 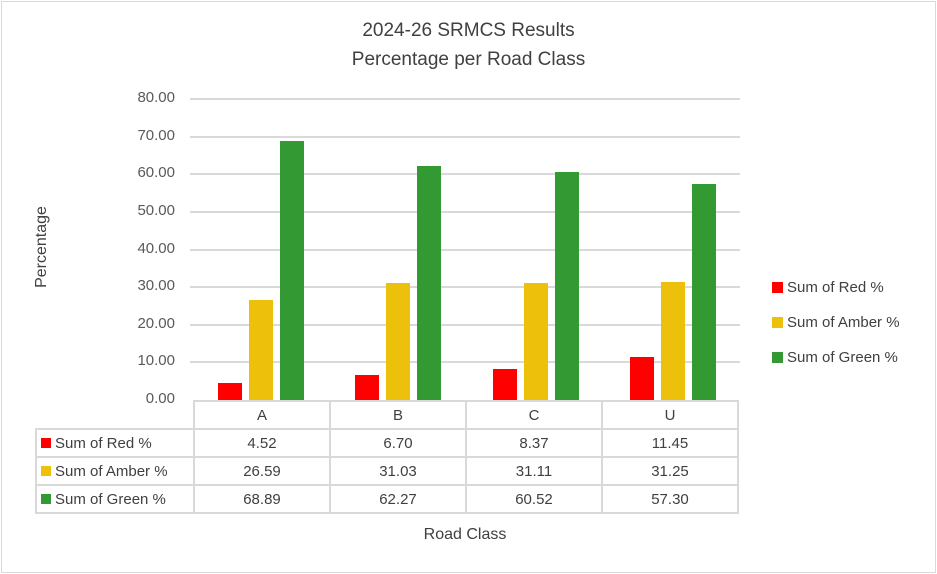 What do you see at coordinates (398, 471) in the screenshot?
I see `data-cell: 31.03` at bounding box center [398, 471].